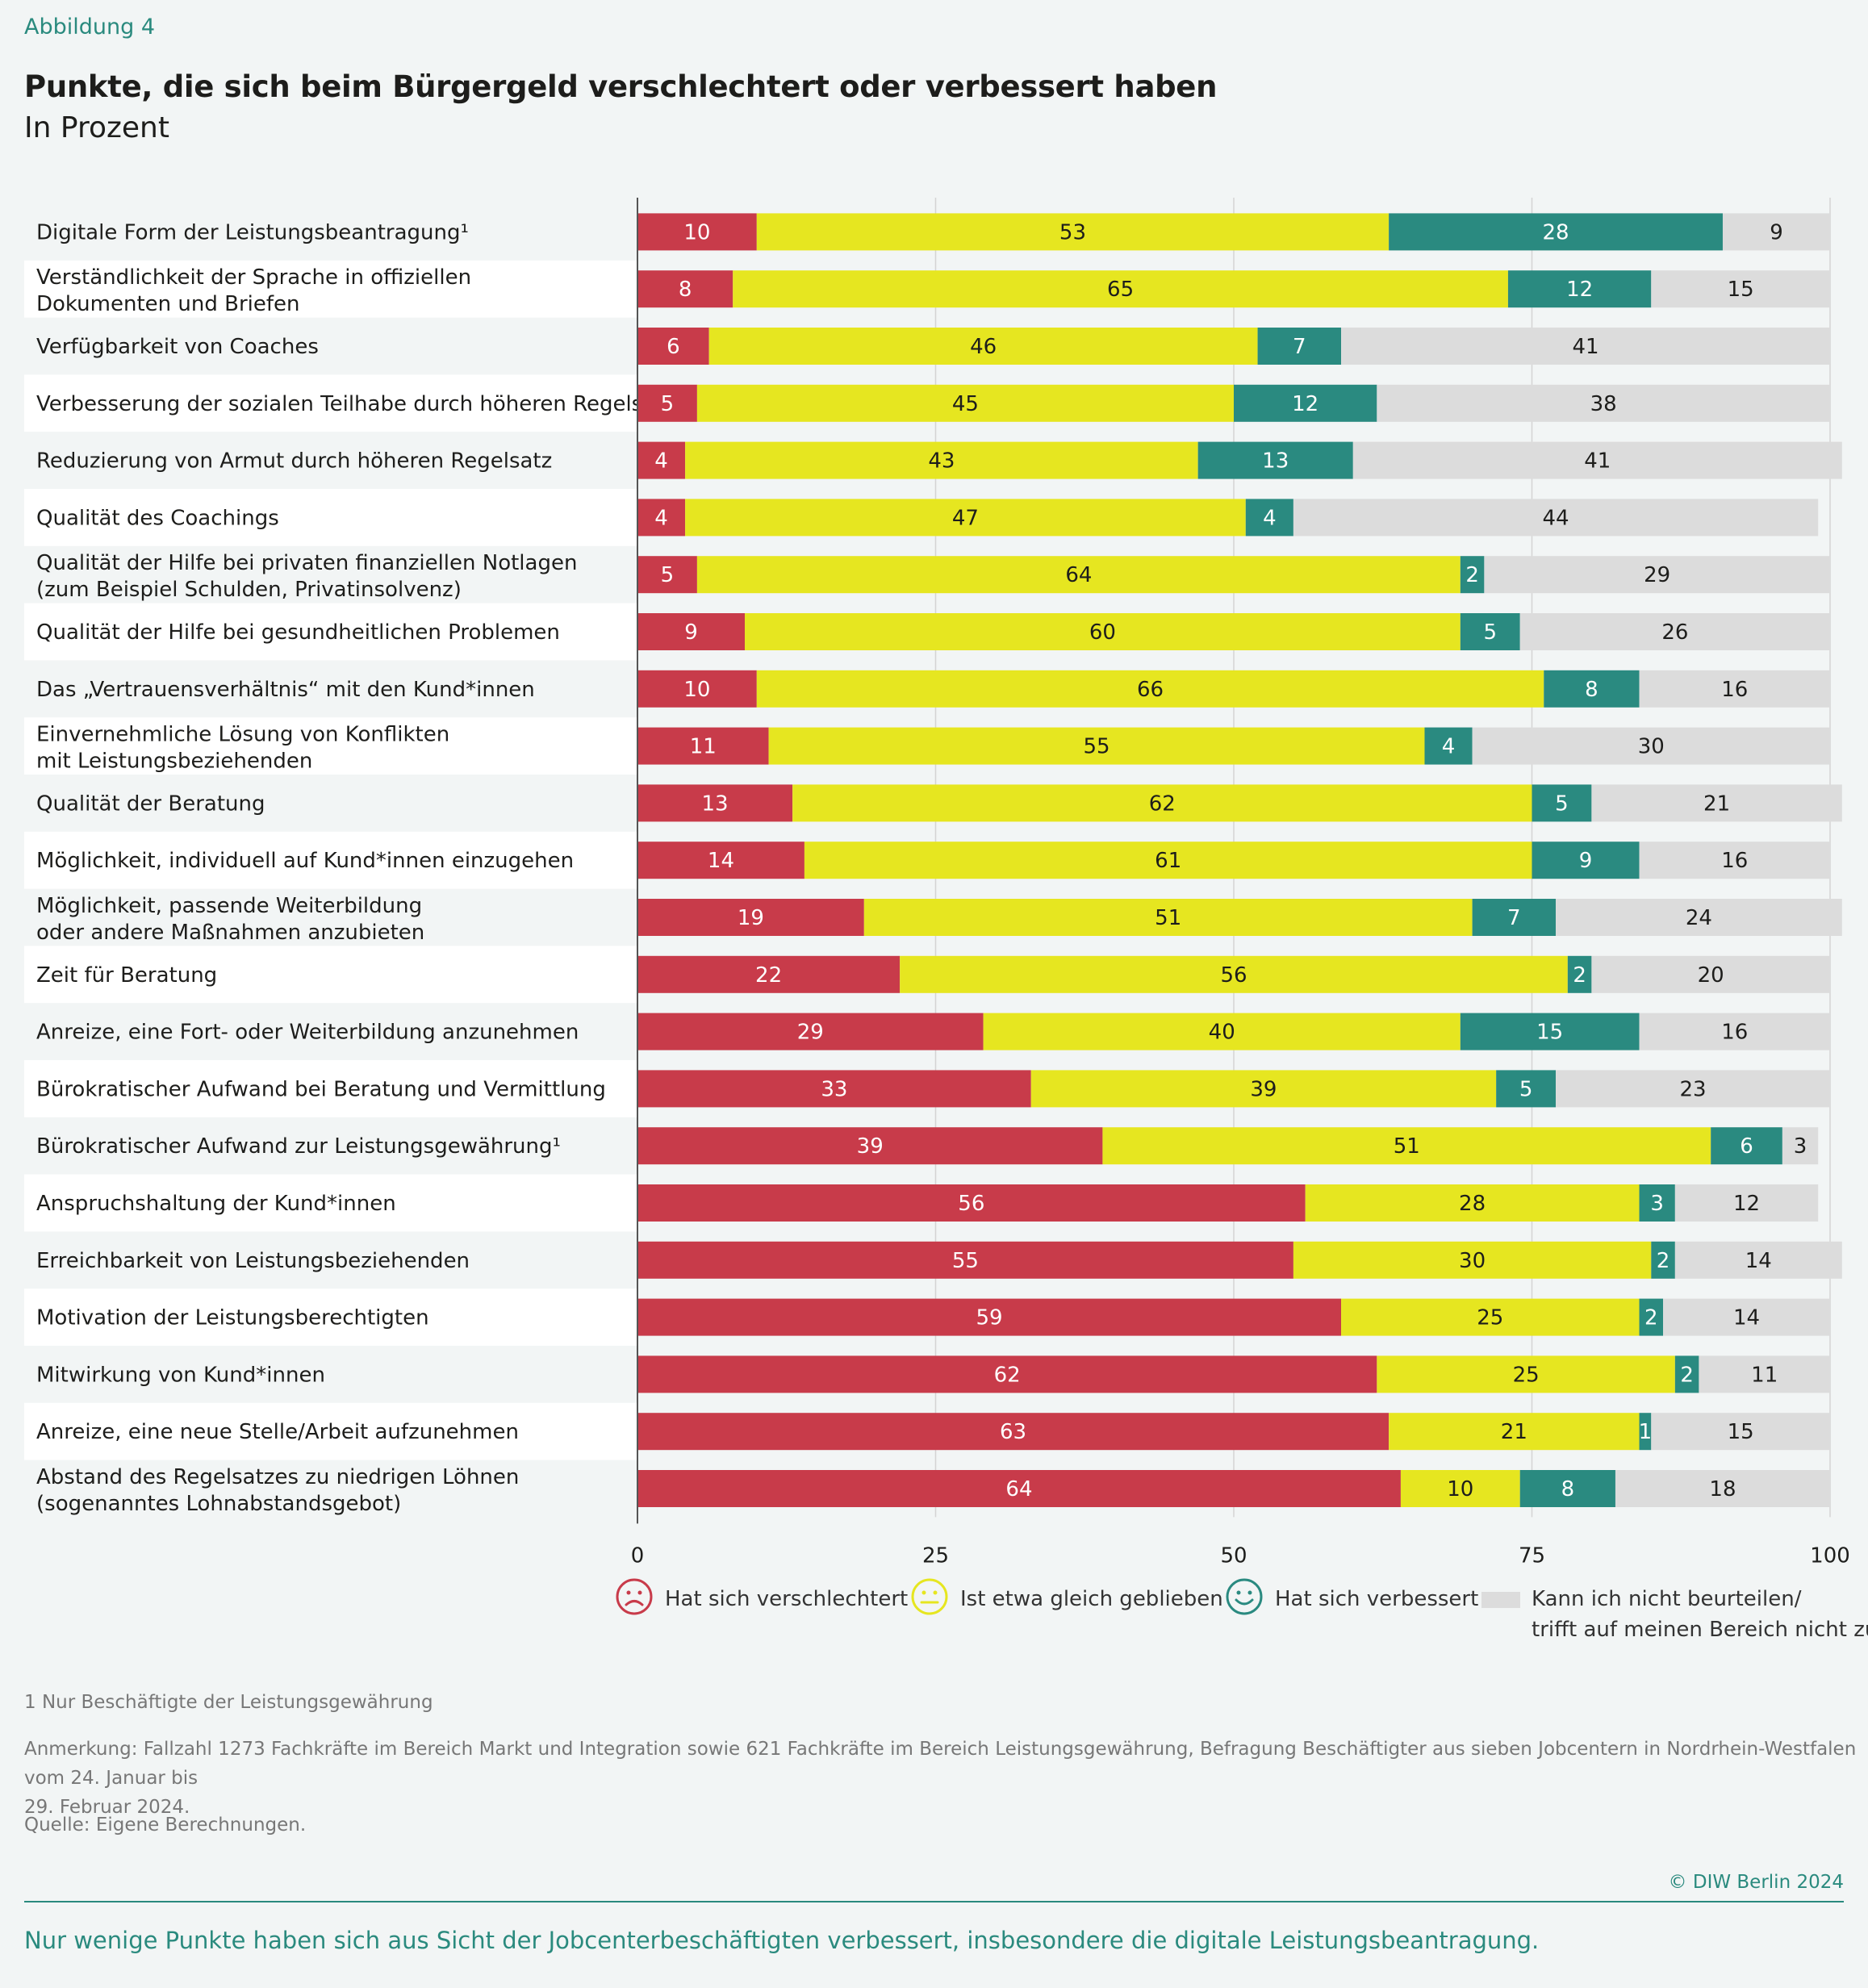  What do you see at coordinates (703, 747) in the screenshot?
I see `data-label: 11` at bounding box center [703, 747].